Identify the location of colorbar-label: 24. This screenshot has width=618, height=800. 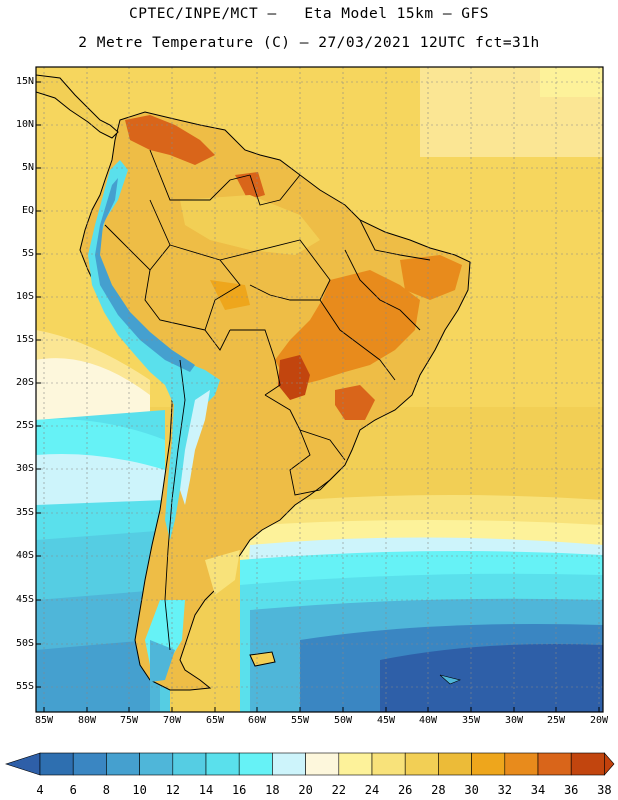
(372, 790).